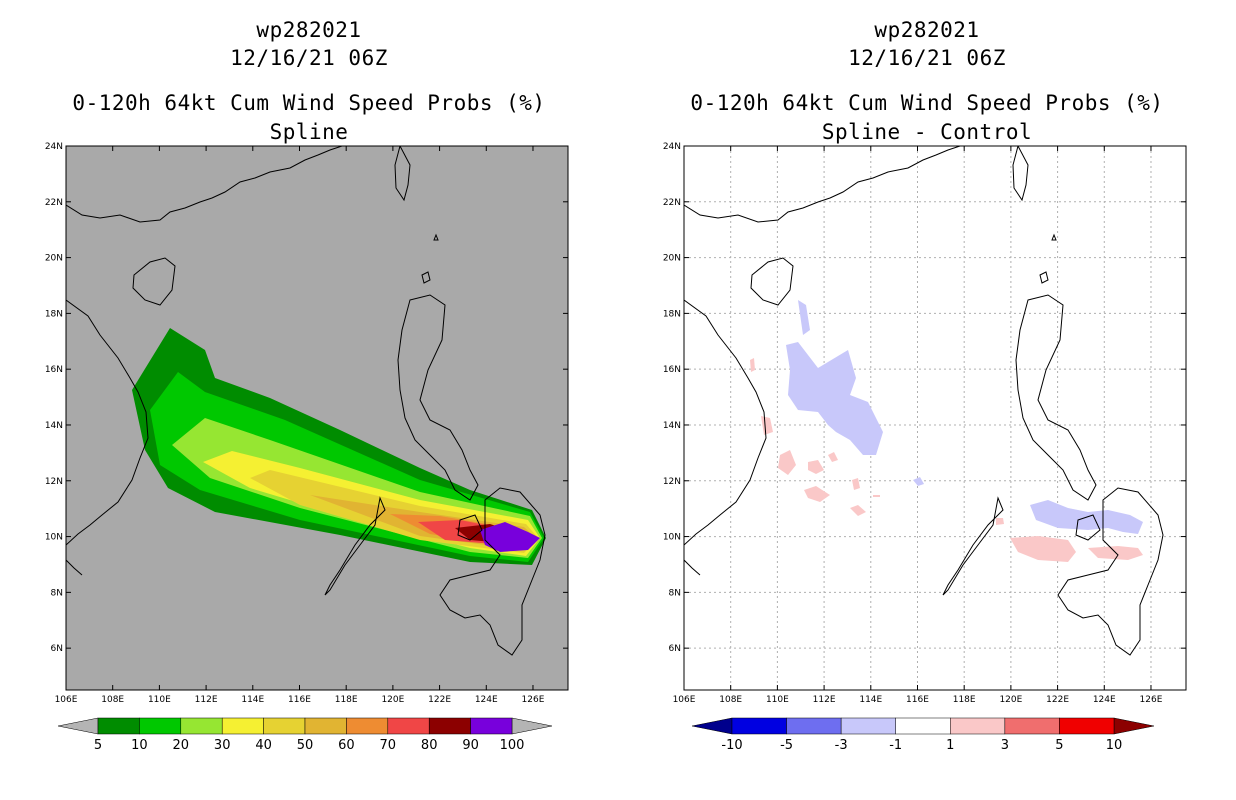  Describe the element at coordinates (181, 745) in the screenshot. I see `colorbar-label: 20` at that location.